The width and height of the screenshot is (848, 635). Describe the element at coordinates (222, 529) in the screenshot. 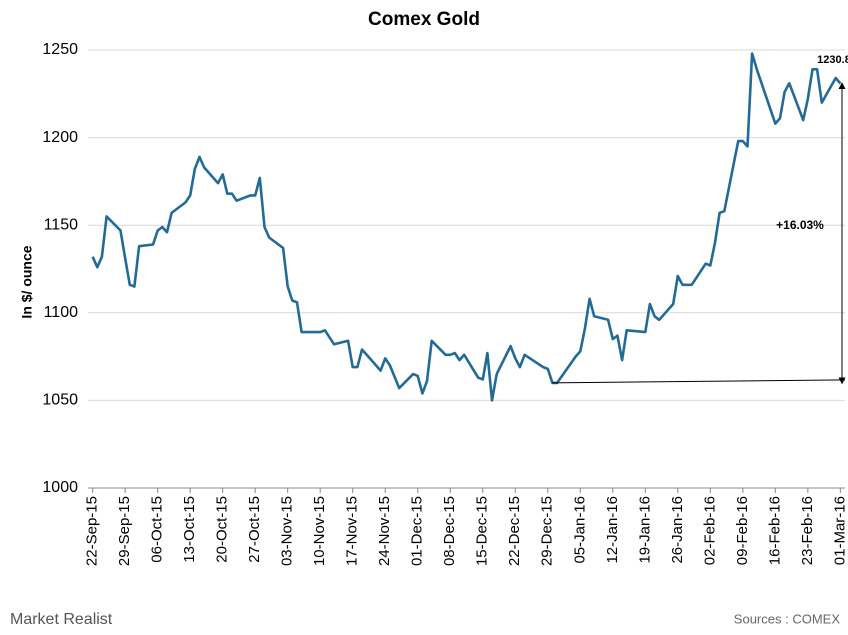

I see `x-tick-label: 20-Oct-15` at that location.